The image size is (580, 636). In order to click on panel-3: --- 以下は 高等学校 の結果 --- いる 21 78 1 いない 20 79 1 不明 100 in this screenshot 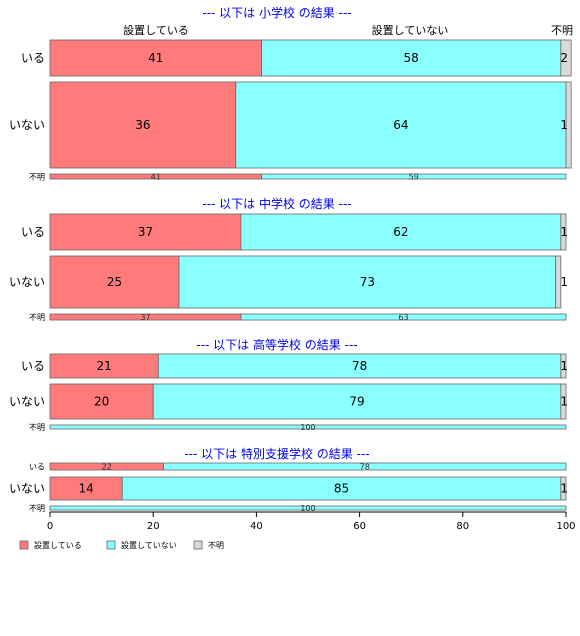, I will do `click(288, 384)`.